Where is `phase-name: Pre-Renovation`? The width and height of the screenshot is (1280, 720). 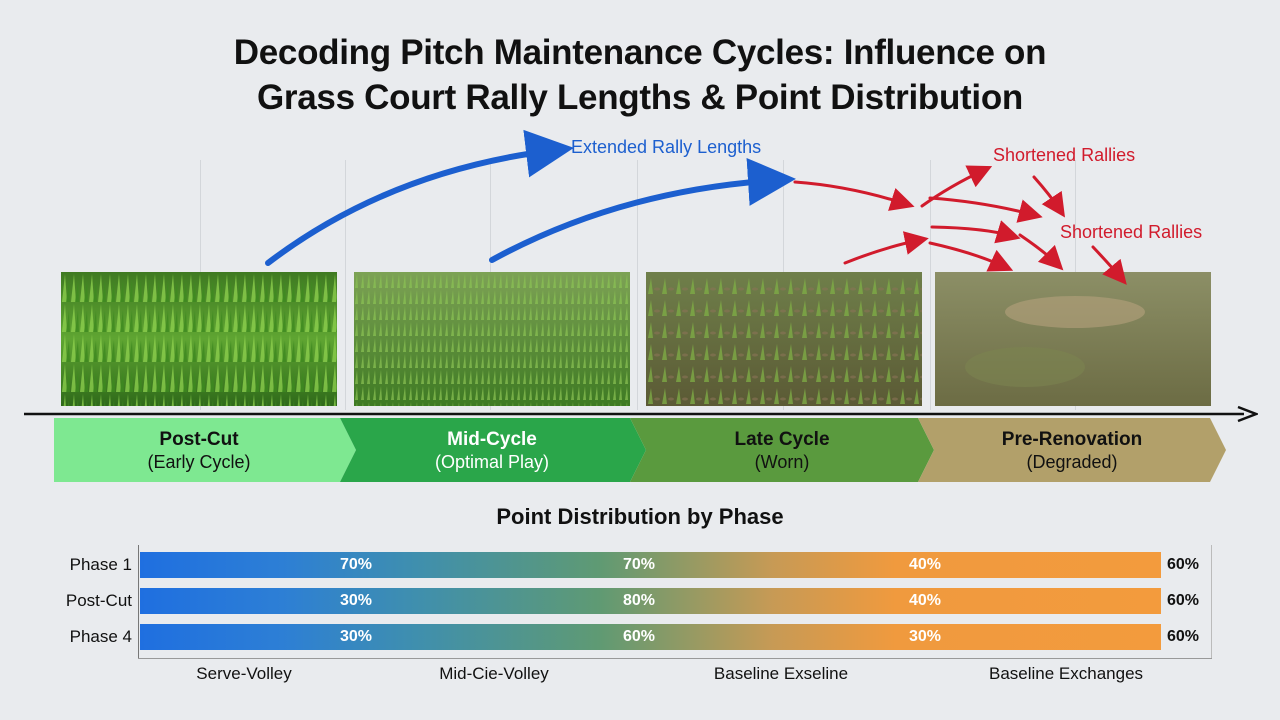 phase-name: Pre-Renovation is located at coordinates (1072, 439).